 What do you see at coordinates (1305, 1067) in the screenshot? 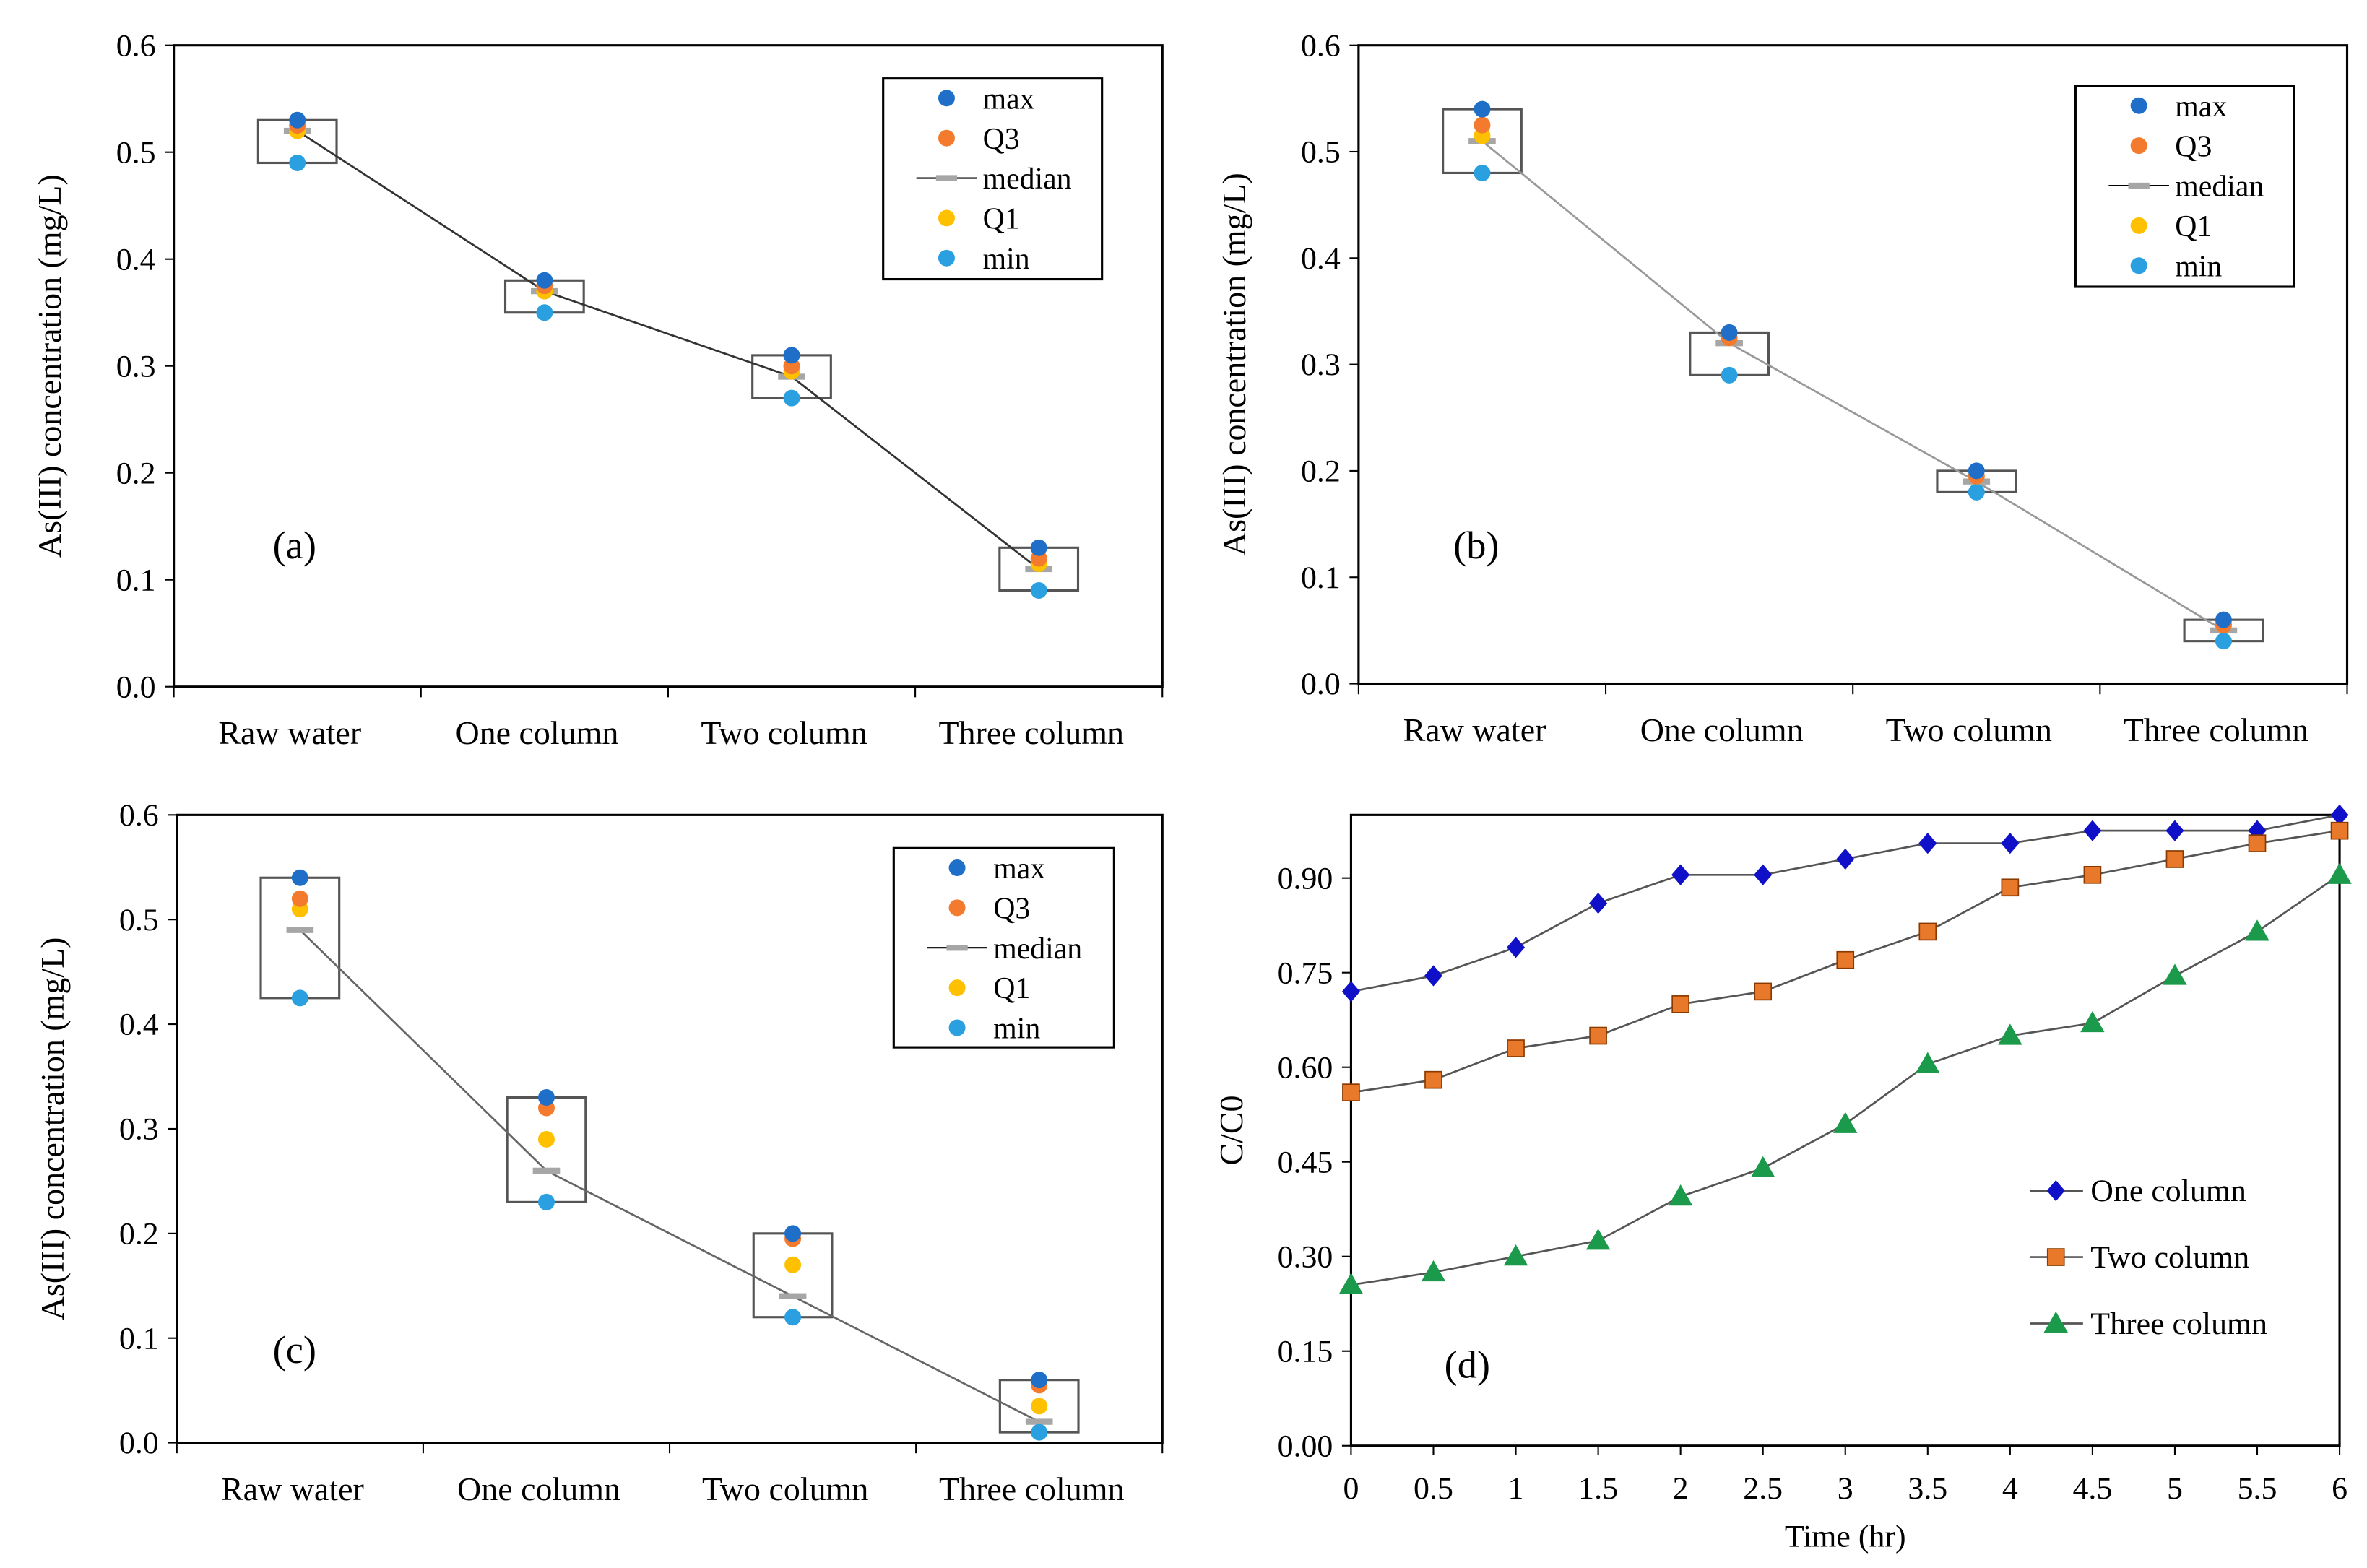
I see `y-tick-label: 0.60` at bounding box center [1305, 1067].